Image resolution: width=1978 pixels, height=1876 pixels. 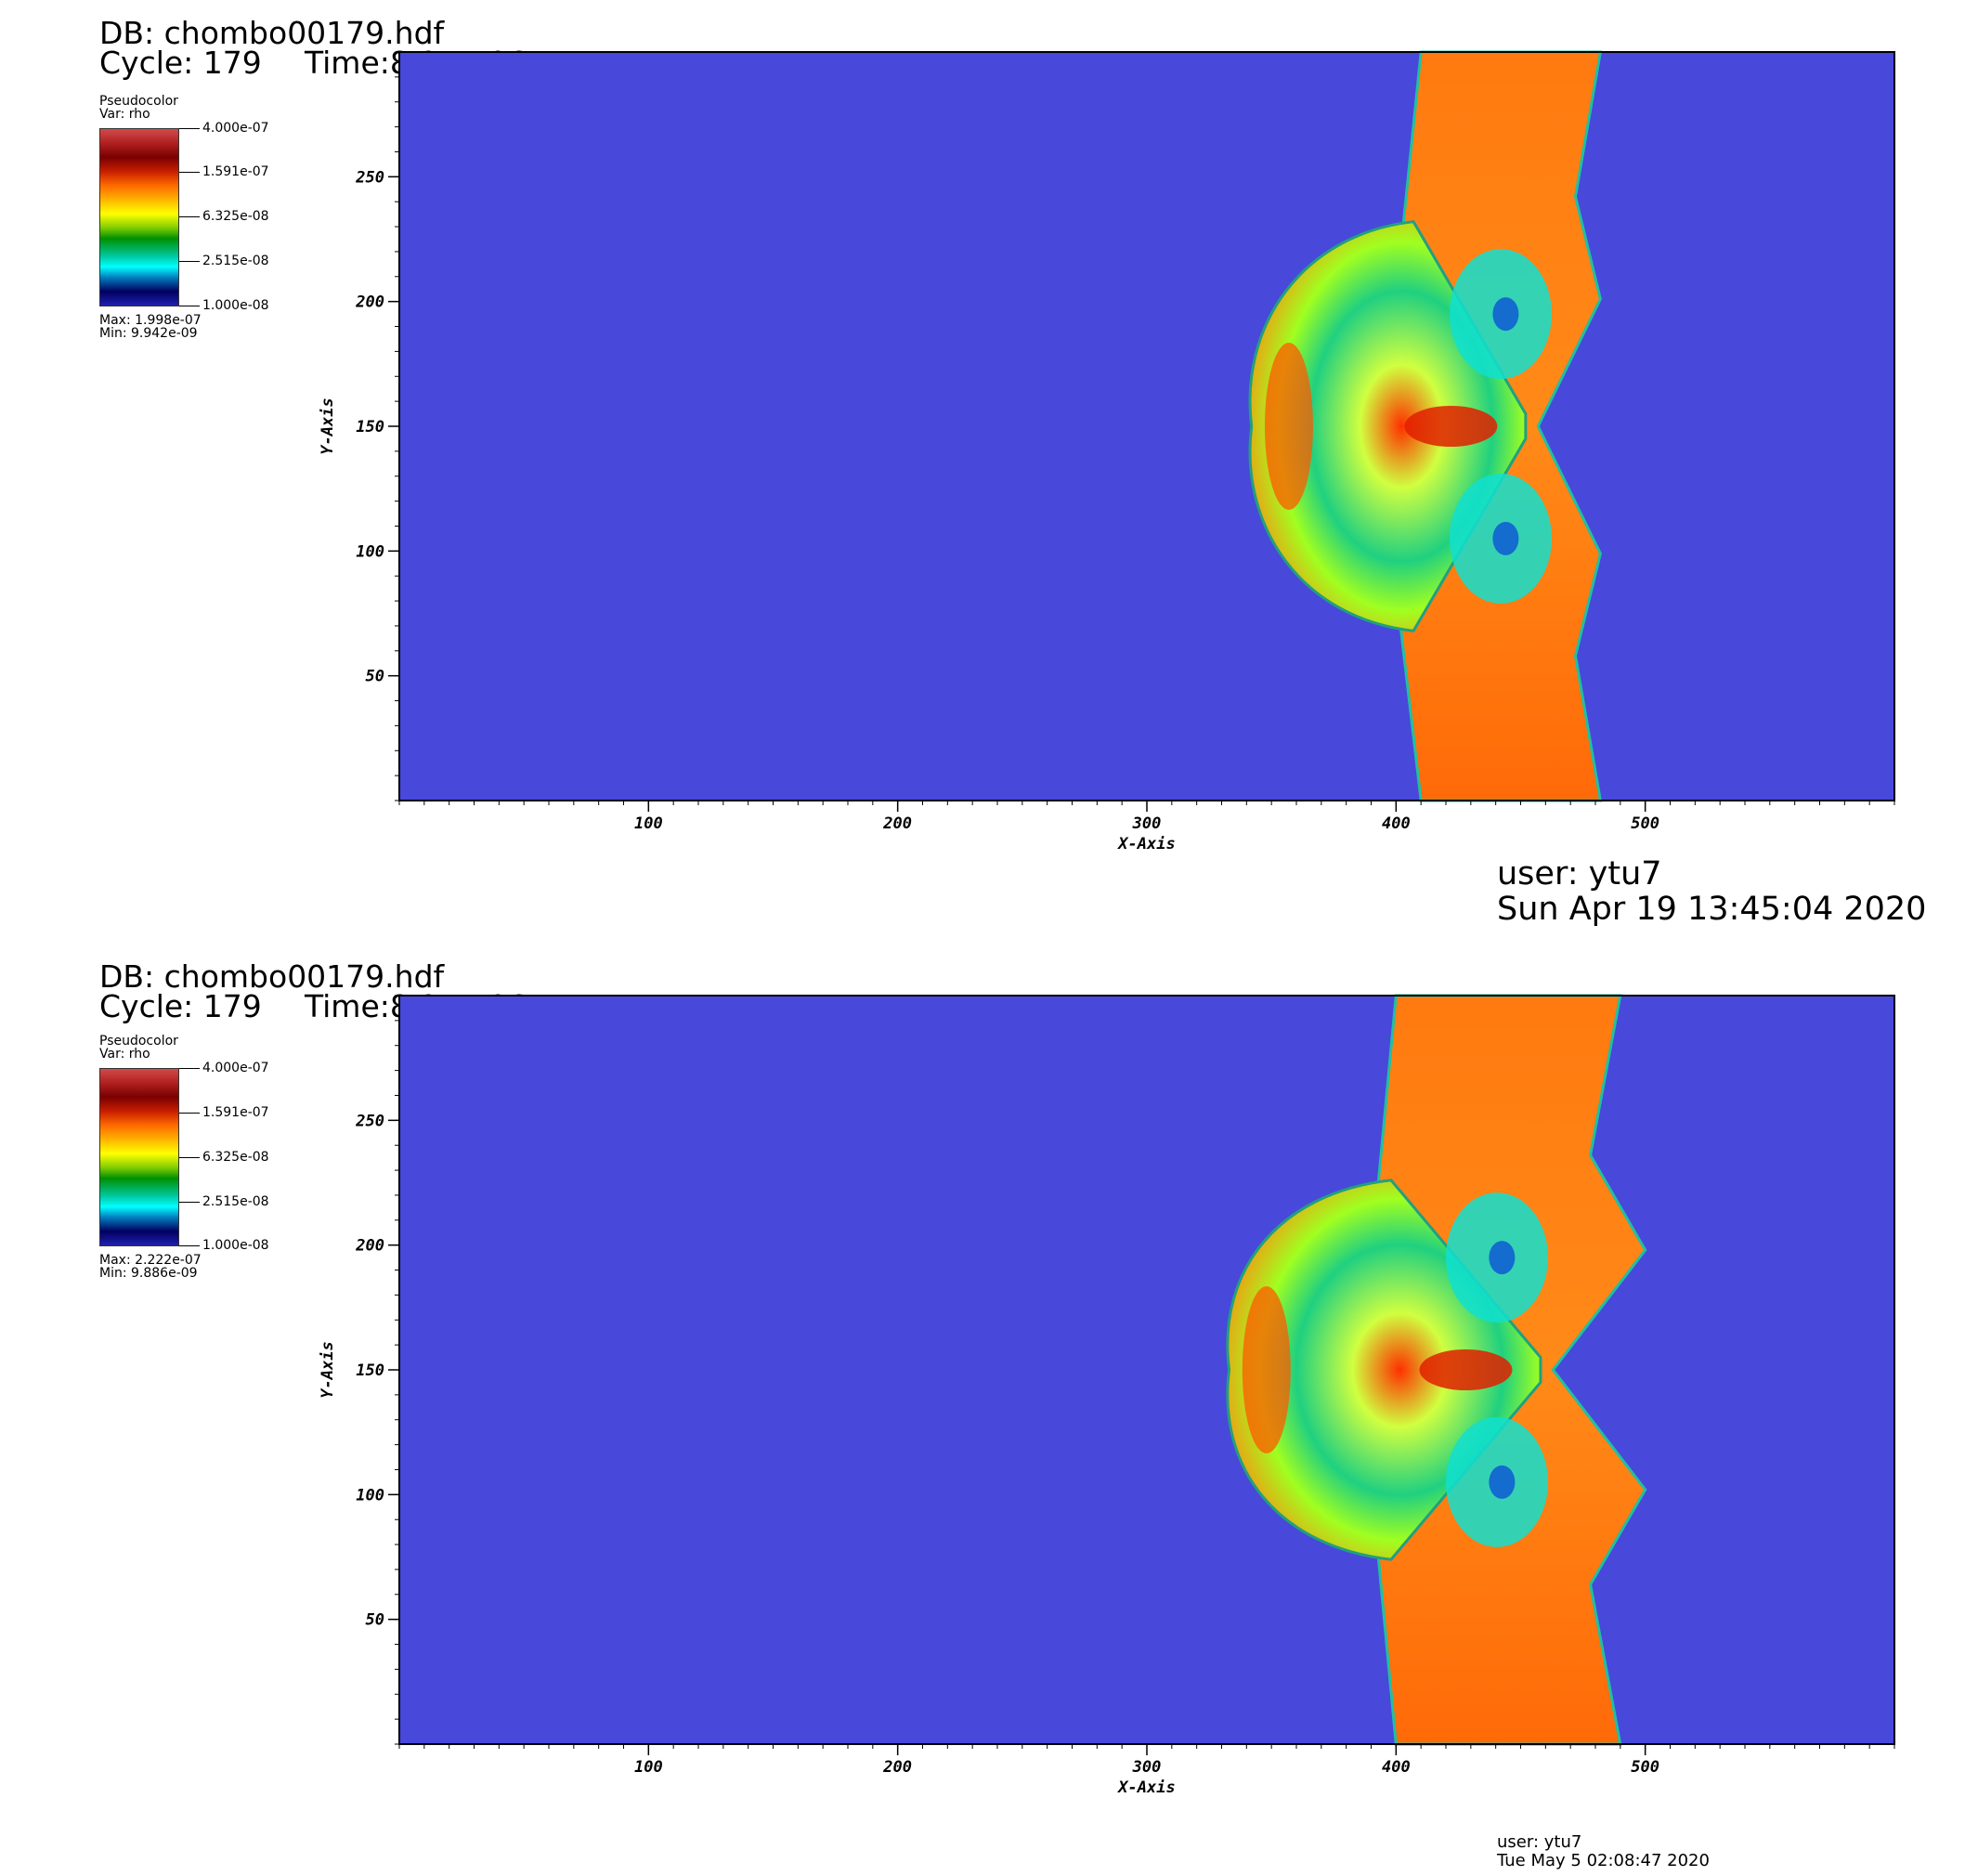 I want to click on legend-max: Max: 1.998e-07, so click(x=151, y=320).